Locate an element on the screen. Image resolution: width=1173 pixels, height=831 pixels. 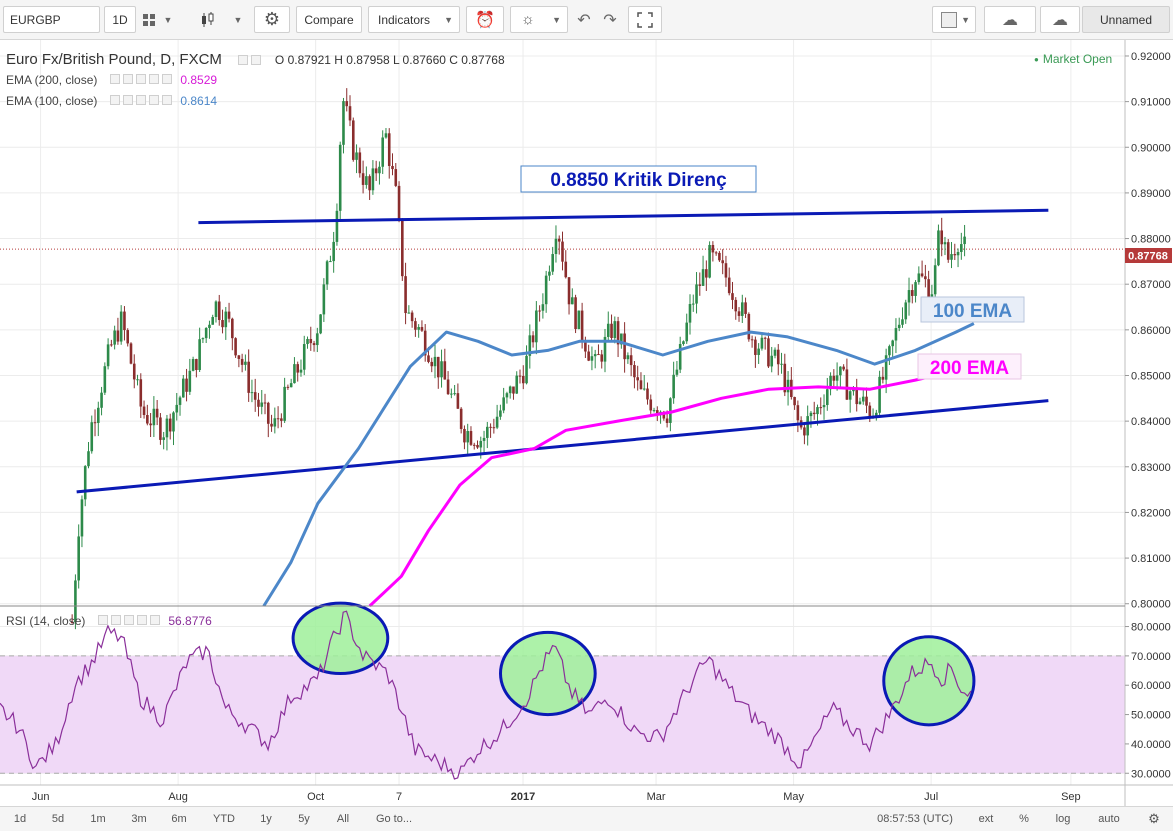
chart-style-dropdown: ▼ is located at coordinates (238, 19).